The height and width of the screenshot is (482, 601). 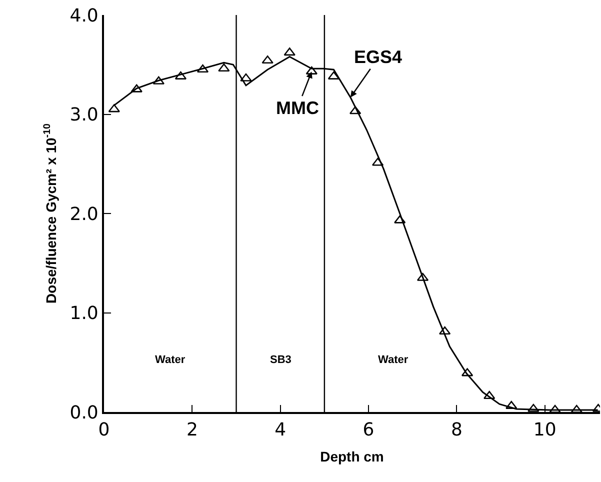 What do you see at coordinates (84, 115) in the screenshot?
I see `y-tick-label: 3.0` at bounding box center [84, 115].